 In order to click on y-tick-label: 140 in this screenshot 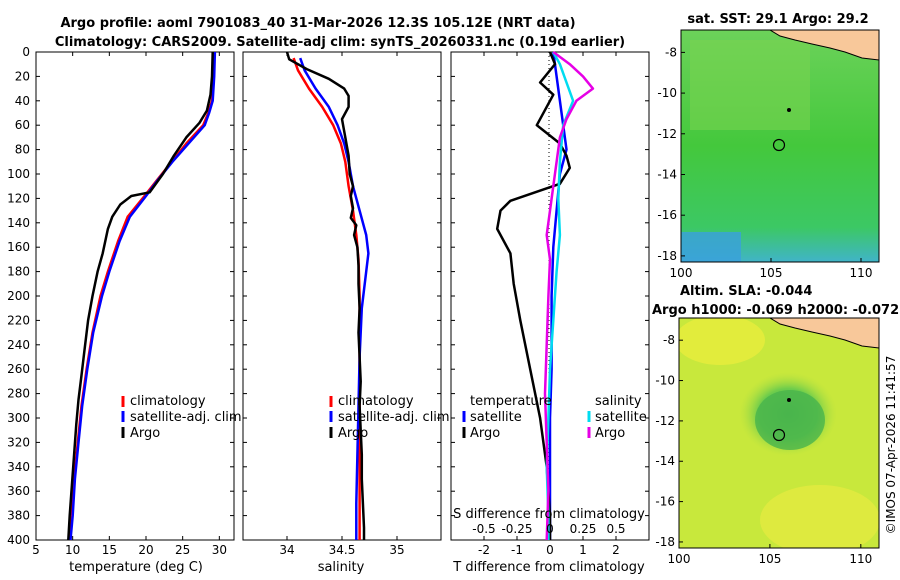, I will do `click(18, 223)`.